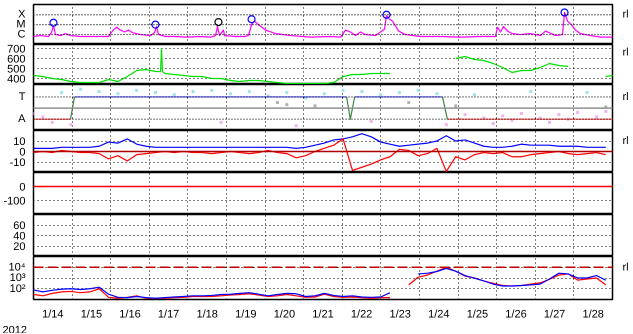 This screenshot has height=334, width=633. What do you see at coordinates (16, 70) in the screenshot?
I see `y-tick-label: 500` at bounding box center [16, 70].